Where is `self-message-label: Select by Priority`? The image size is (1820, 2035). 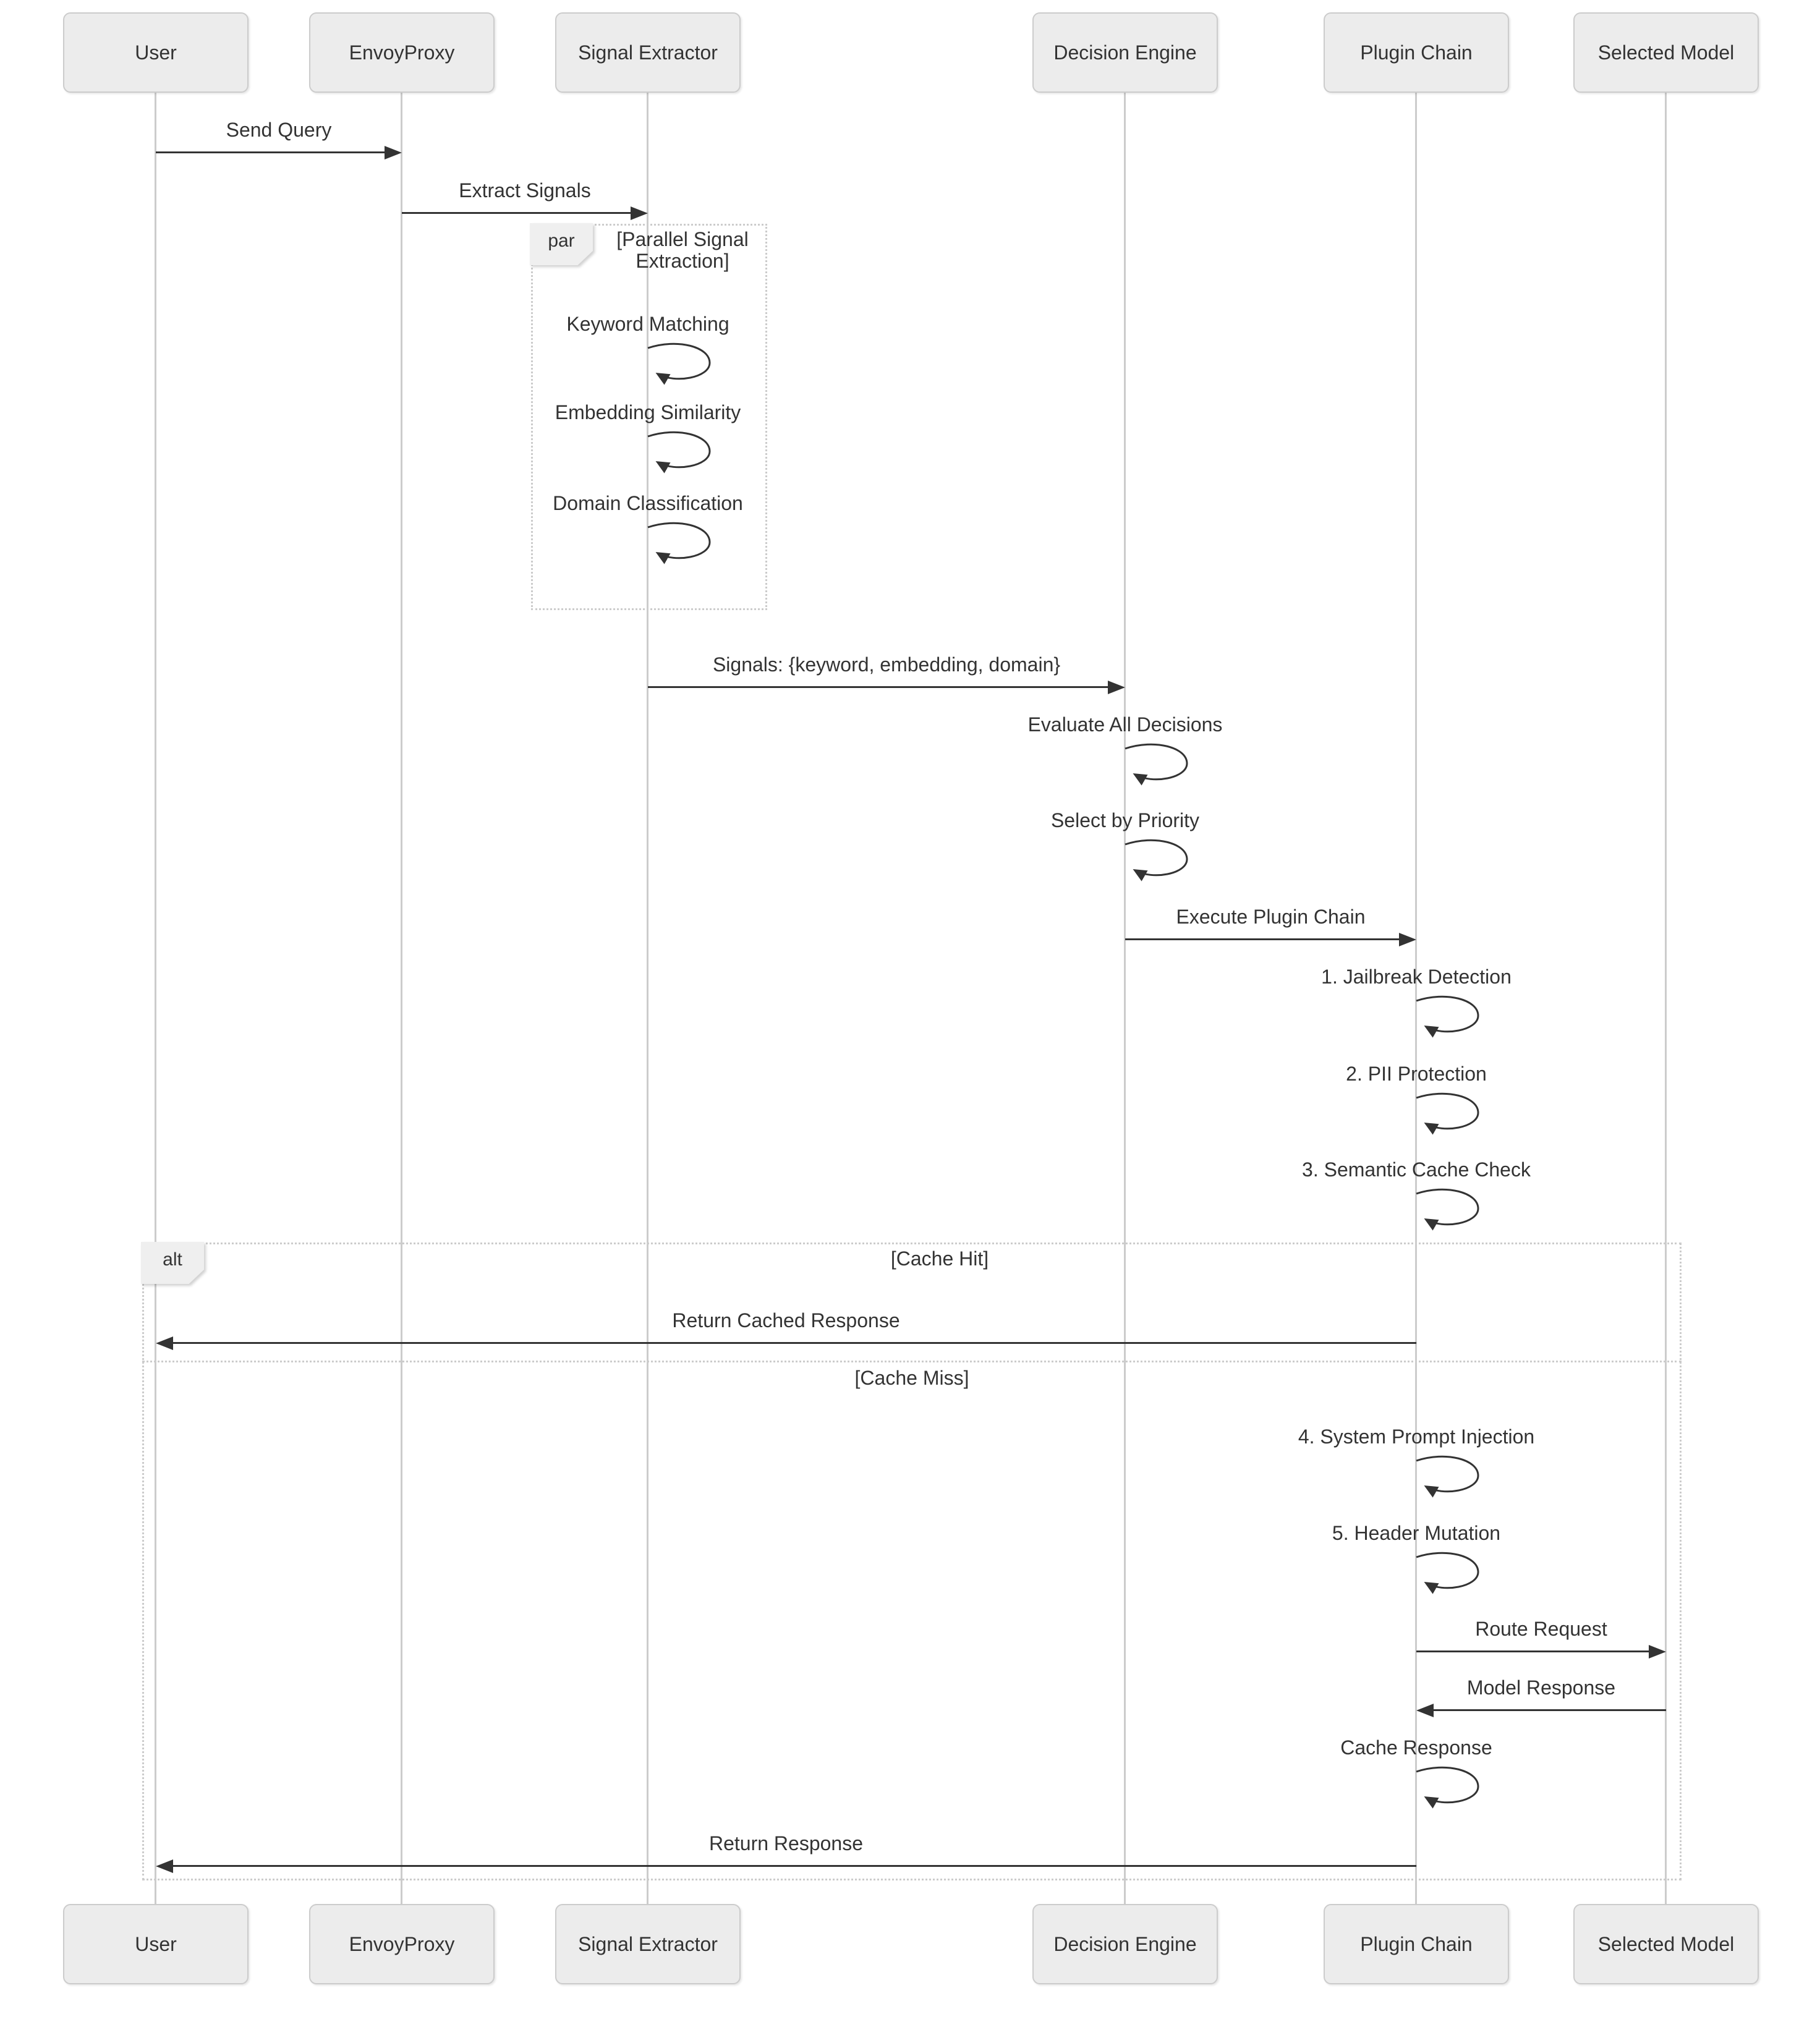
self-message-label: Select by Priority is located at coordinates (1125, 820).